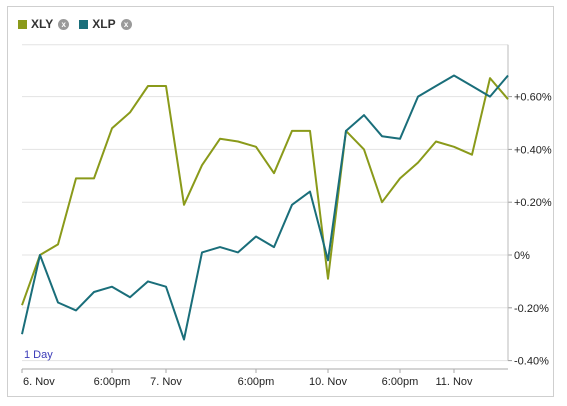 This screenshot has width=567, height=406. Describe the element at coordinates (531, 362) in the screenshot. I see `y-tick-label-5: -0.40%` at that location.